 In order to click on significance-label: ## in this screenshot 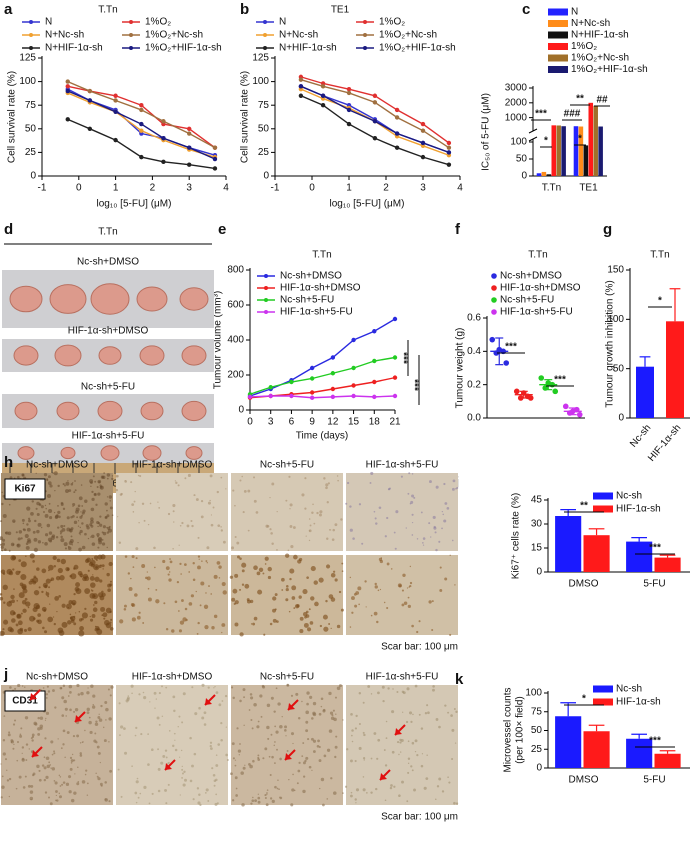, I will do `click(602, 100)`.